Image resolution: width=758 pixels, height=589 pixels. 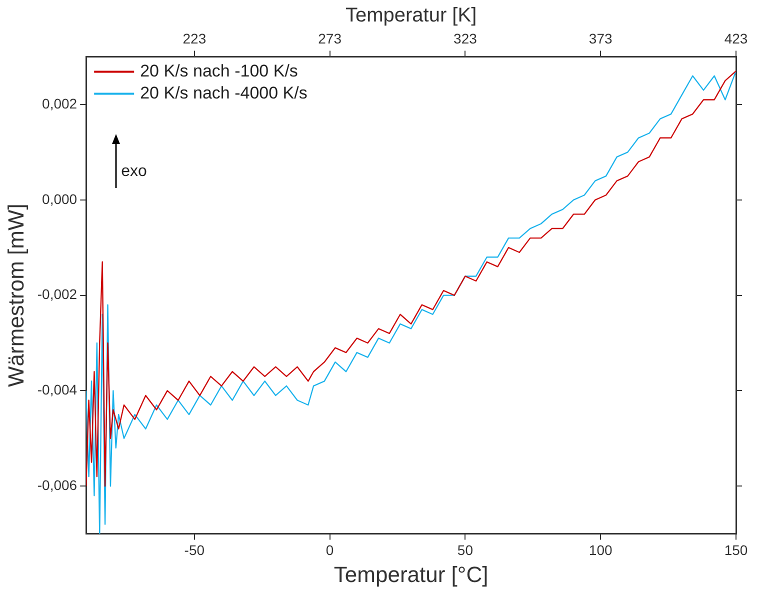 What do you see at coordinates (57, 484) in the screenshot?
I see `y-tick-label: -0,006` at bounding box center [57, 484].